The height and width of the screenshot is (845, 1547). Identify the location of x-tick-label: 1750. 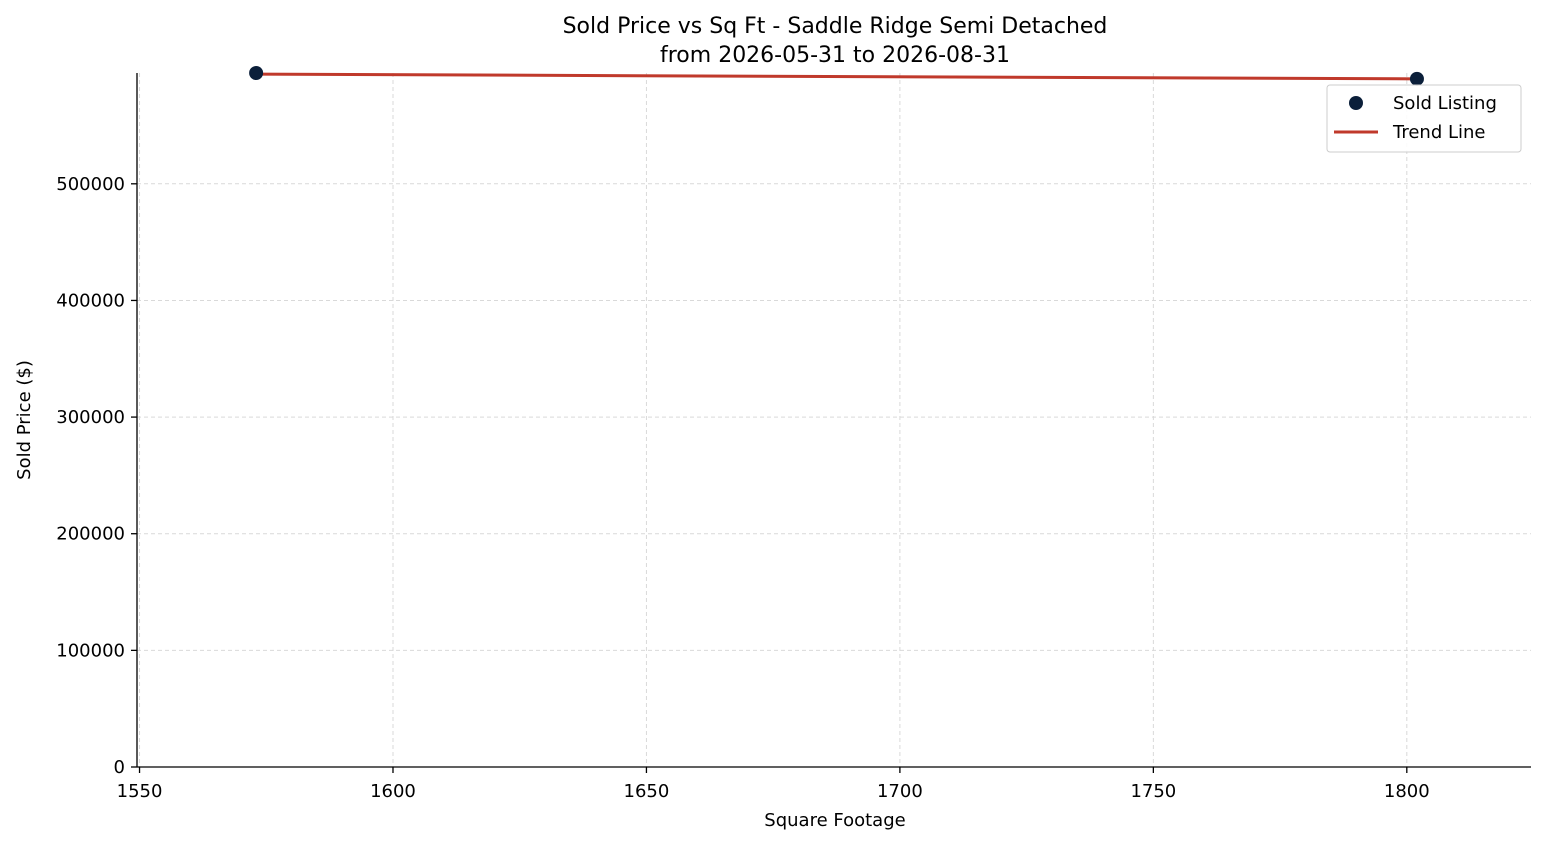
(1153, 791).